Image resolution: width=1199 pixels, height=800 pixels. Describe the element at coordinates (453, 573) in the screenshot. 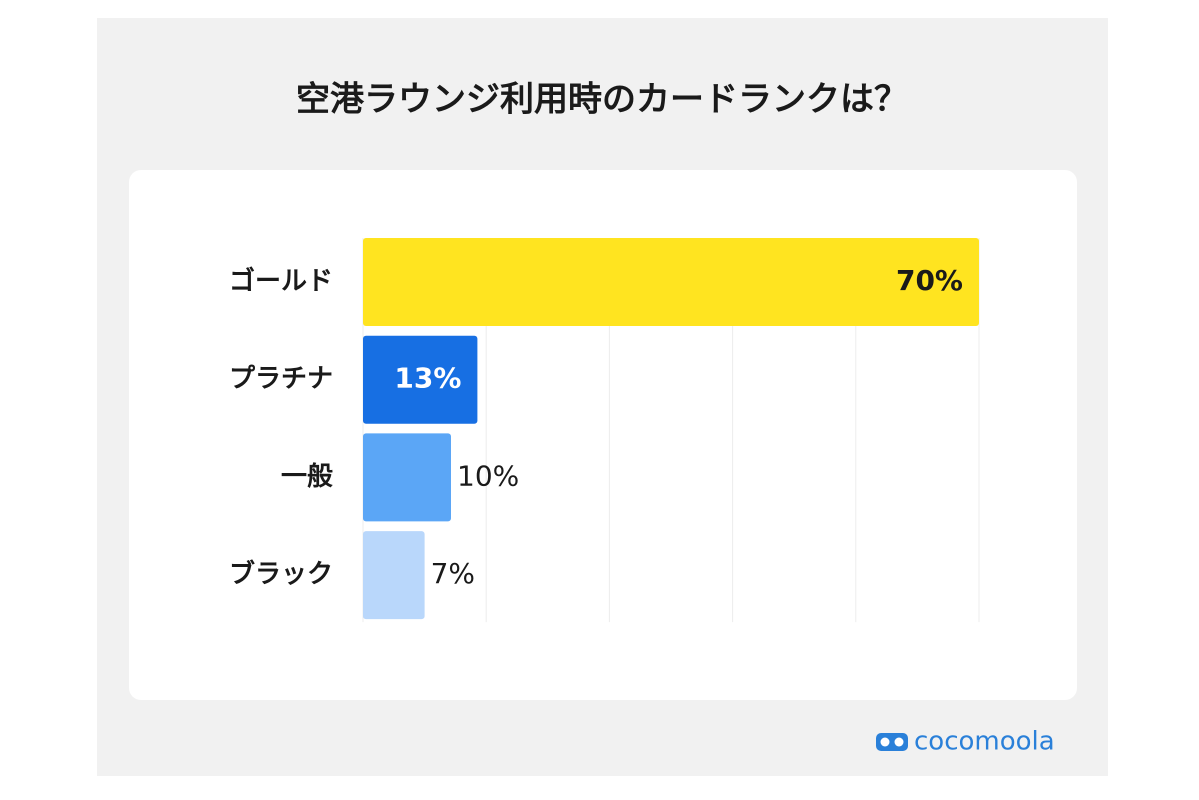

I see `value-label: 7%` at that location.